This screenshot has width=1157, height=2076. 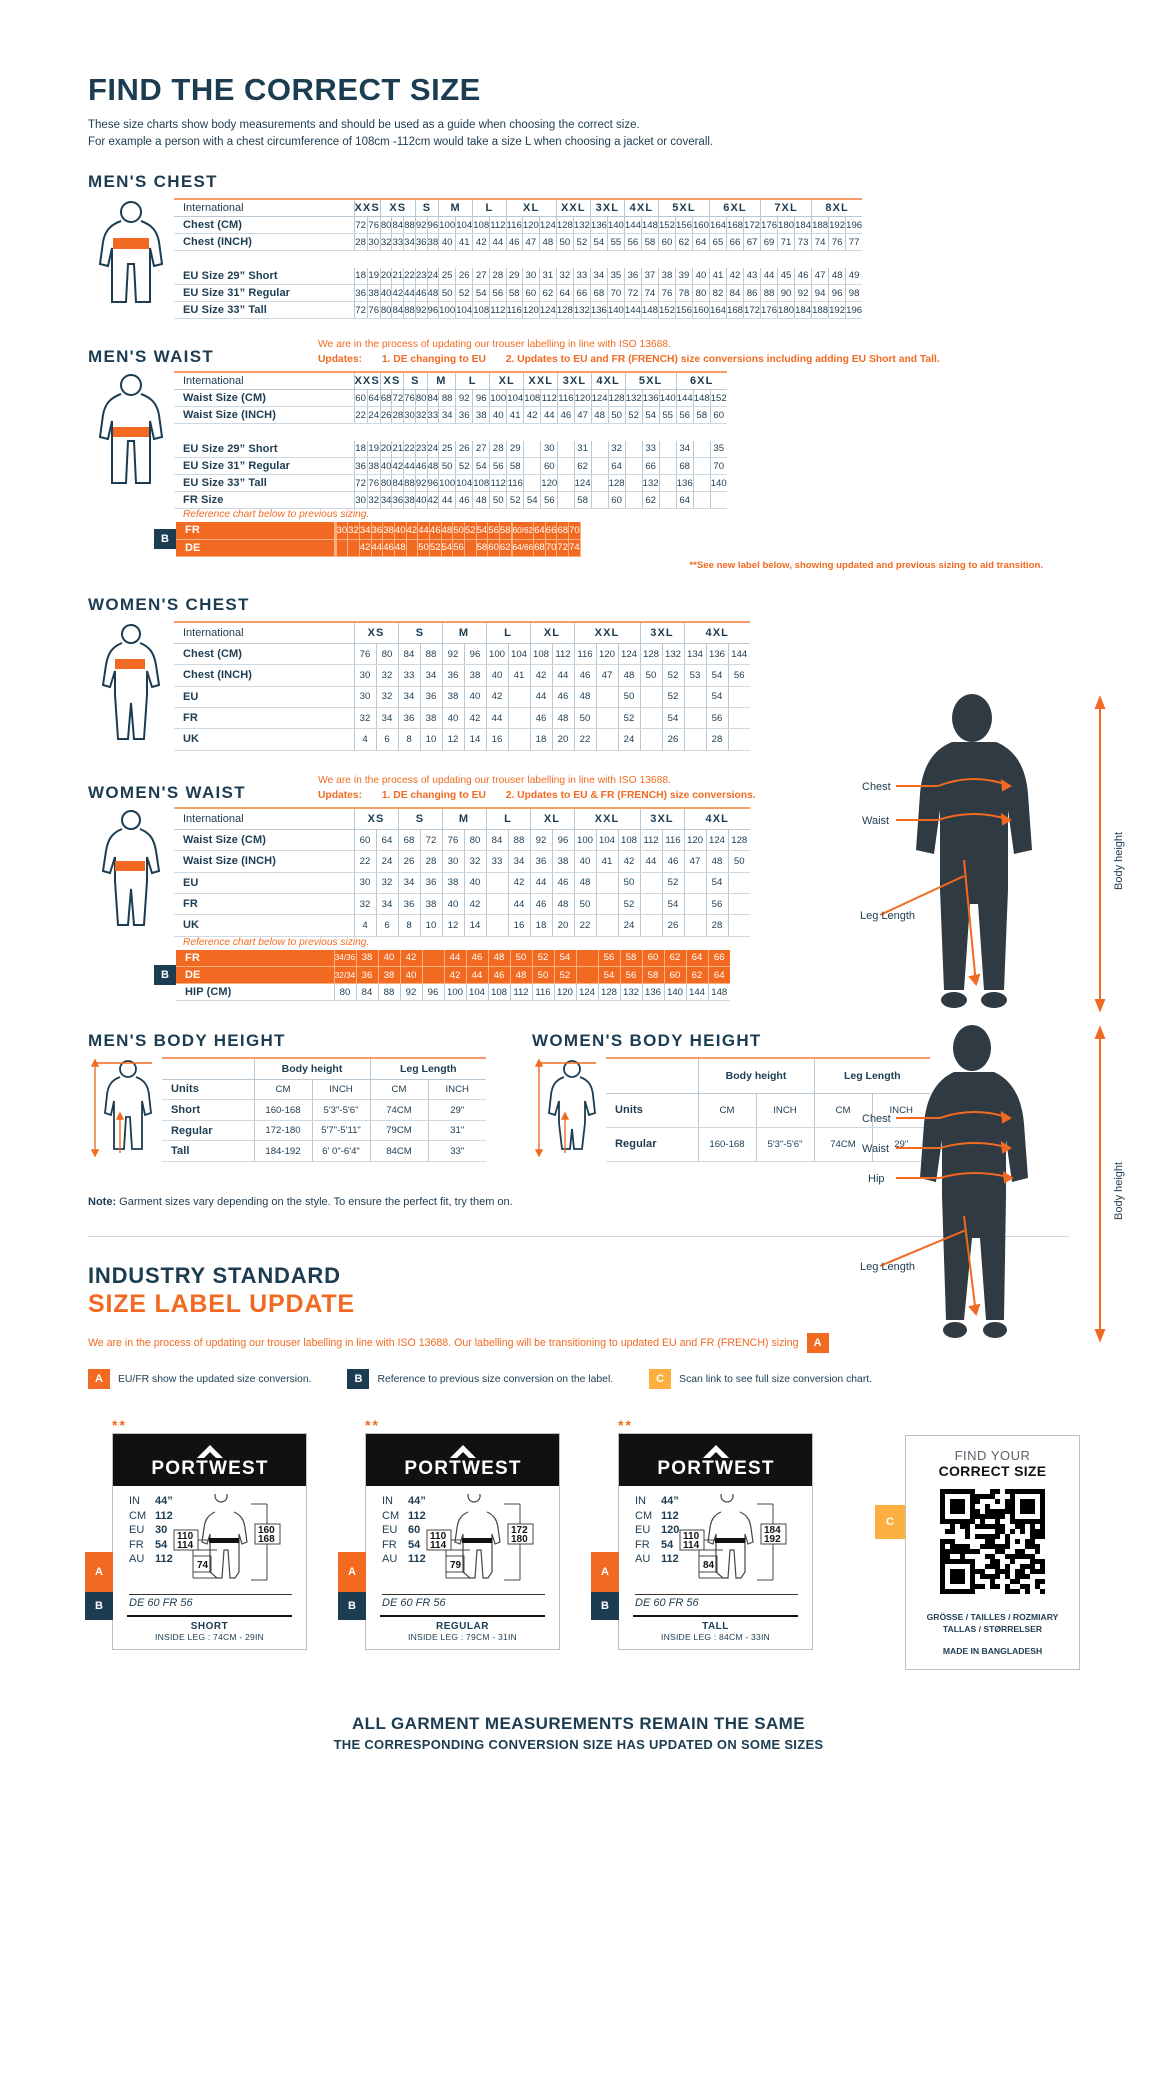 I want to click on cell: 64, so click(x=684, y=500).